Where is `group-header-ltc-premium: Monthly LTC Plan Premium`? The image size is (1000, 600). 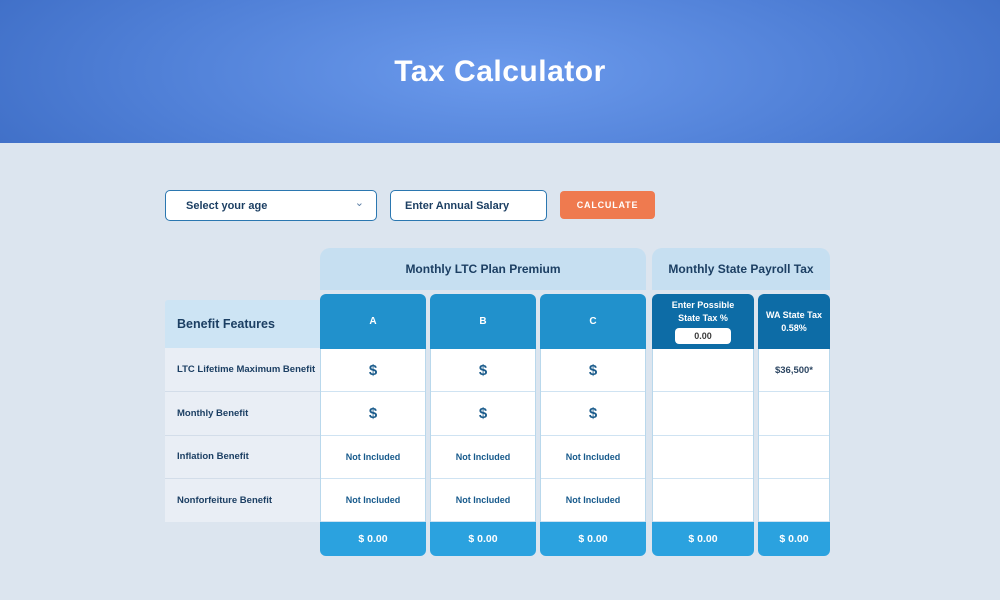 group-header-ltc-premium: Monthly LTC Plan Premium is located at coordinates (483, 269).